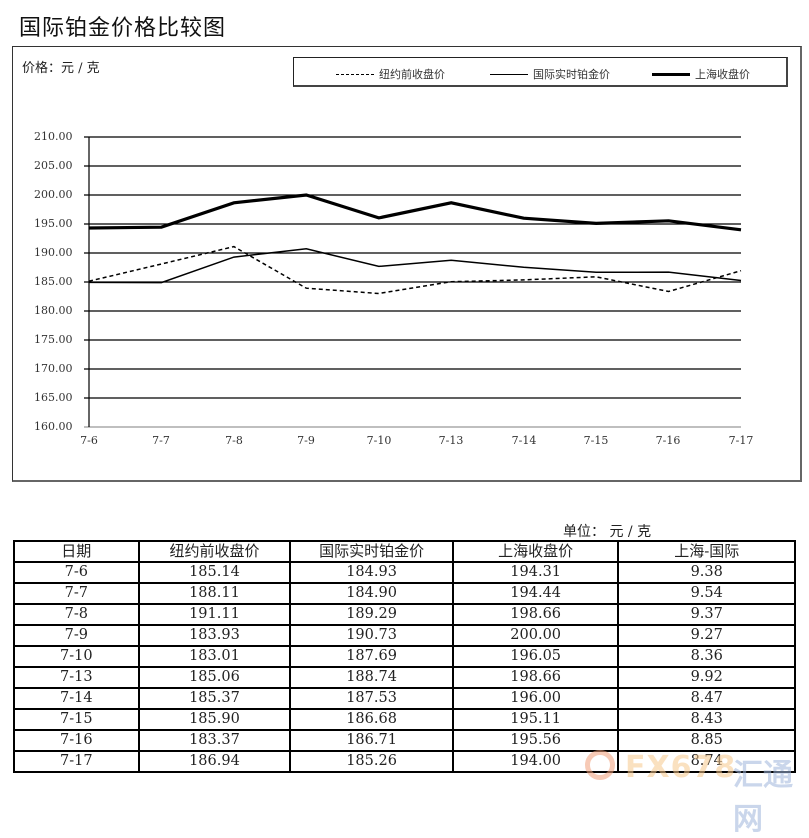 The height and width of the screenshot is (838, 809). Describe the element at coordinates (524, 440) in the screenshot. I see `x-tick-label: 7-14` at that location.